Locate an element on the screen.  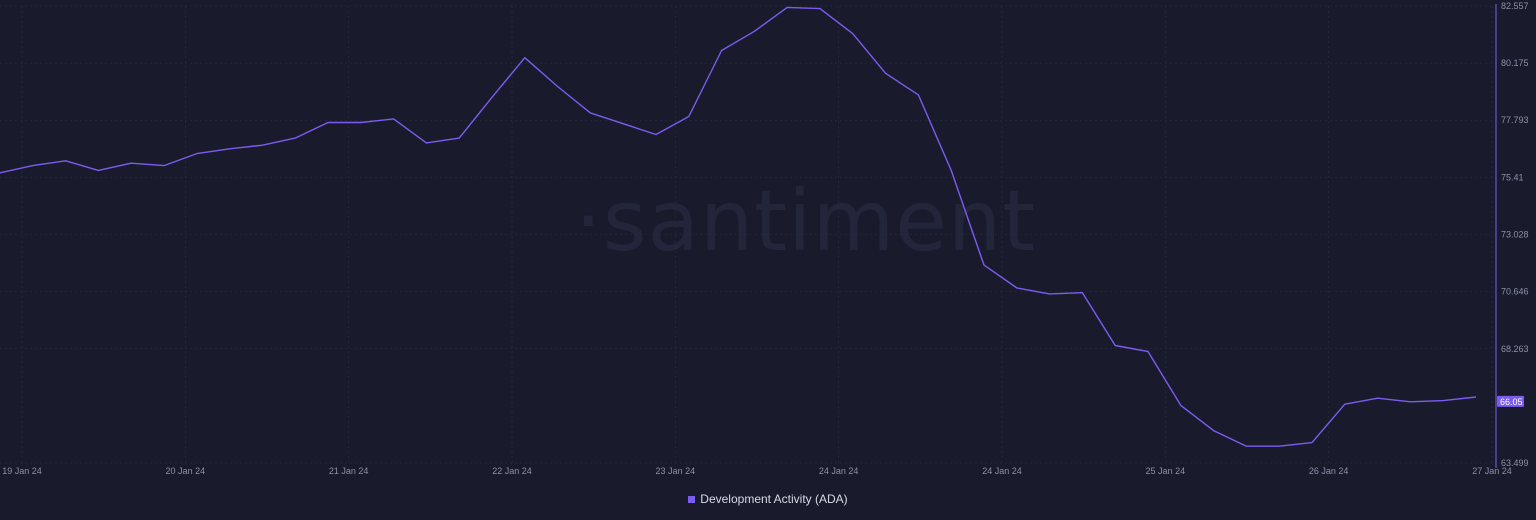
x-tick-label: 25 Jan 24 is located at coordinates (1166, 471).